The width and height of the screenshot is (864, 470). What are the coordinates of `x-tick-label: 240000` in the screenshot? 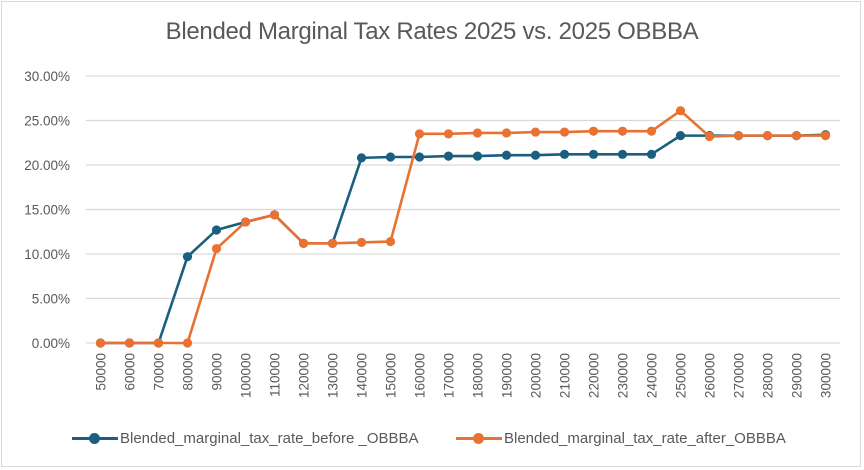 It's located at (652, 375).